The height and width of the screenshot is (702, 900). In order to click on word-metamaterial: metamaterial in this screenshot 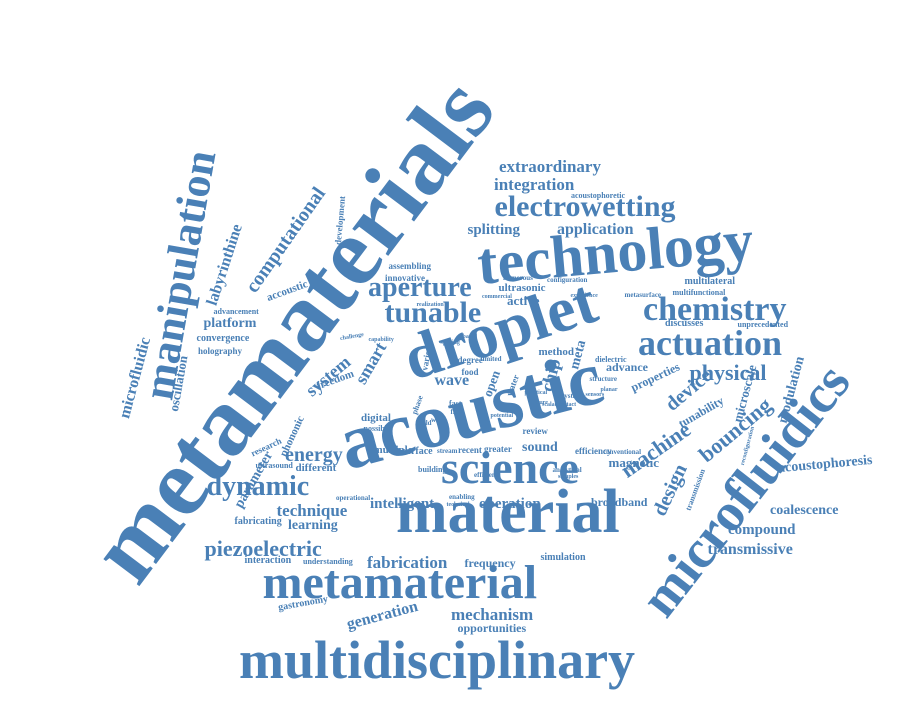, I will do `click(400, 582)`.